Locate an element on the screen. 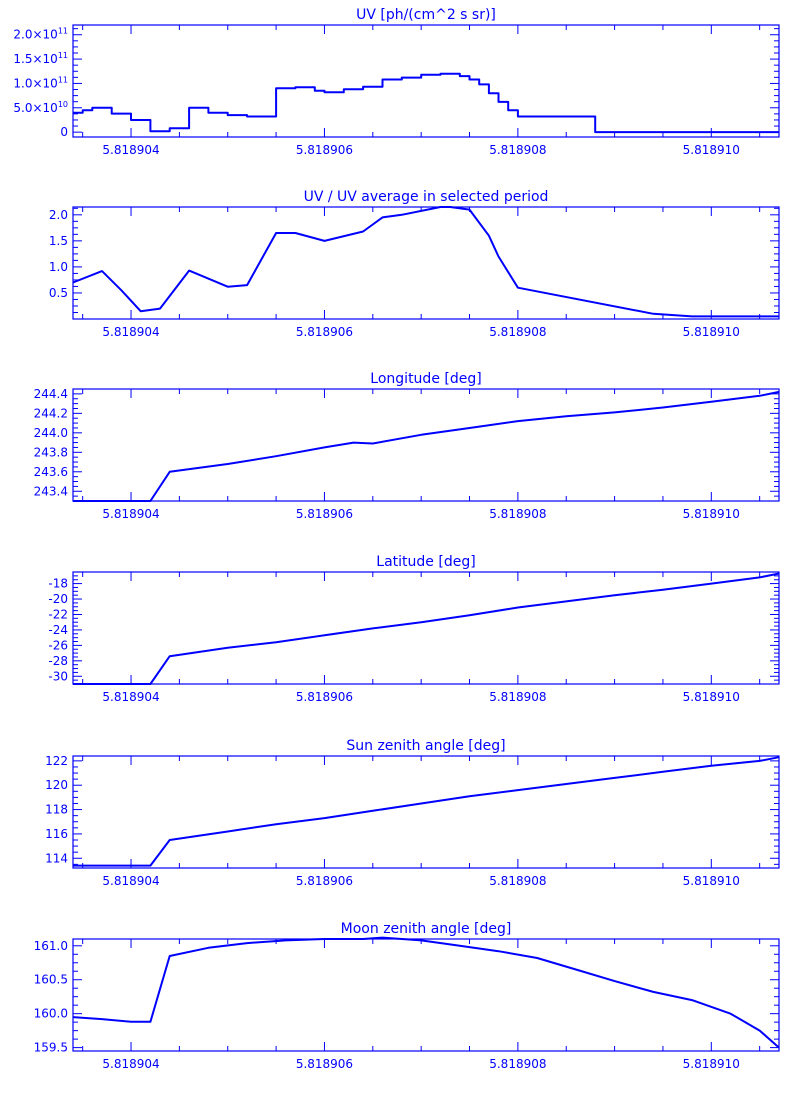  chart-title: Latitude [deg] is located at coordinates (425, 562).